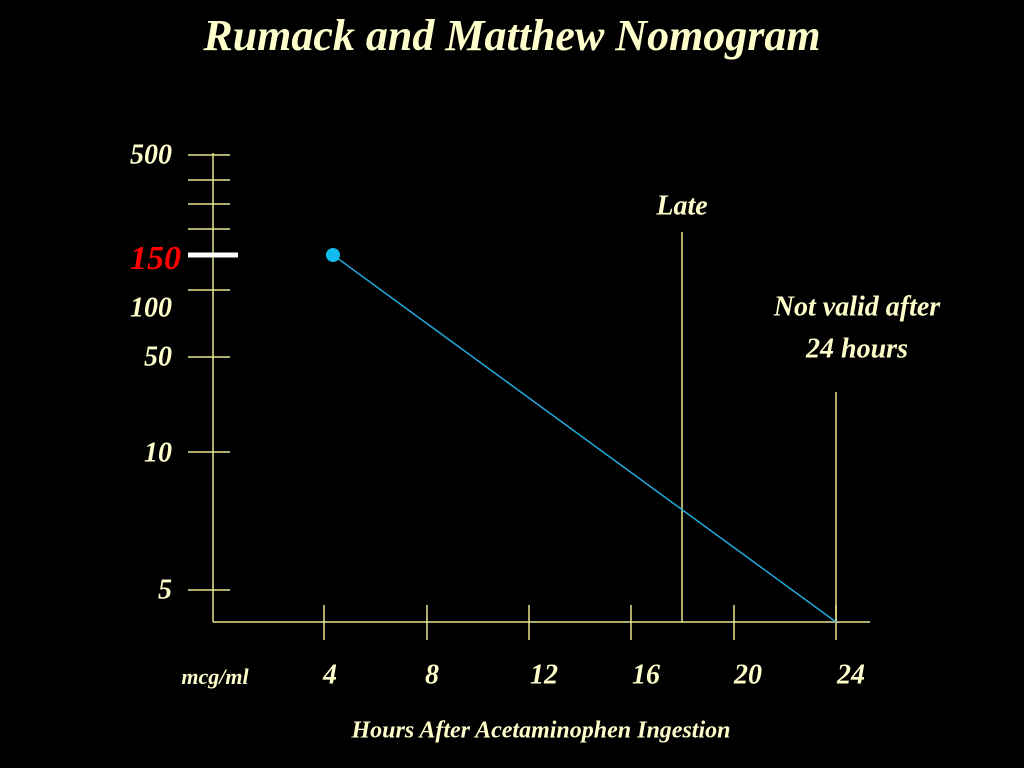 This screenshot has width=1024, height=768. Describe the element at coordinates (857, 306) in the screenshot. I see `limit-label: Not valid after` at that location.